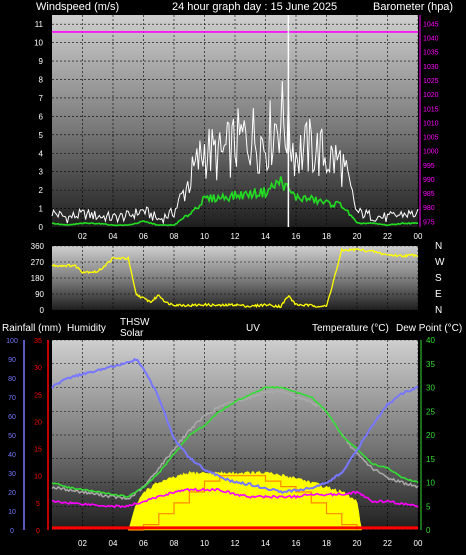 This screenshot has height=555, width=466. What do you see at coordinates (41, 227) in the screenshot?
I see `windspeed-tick-label: 0` at bounding box center [41, 227].